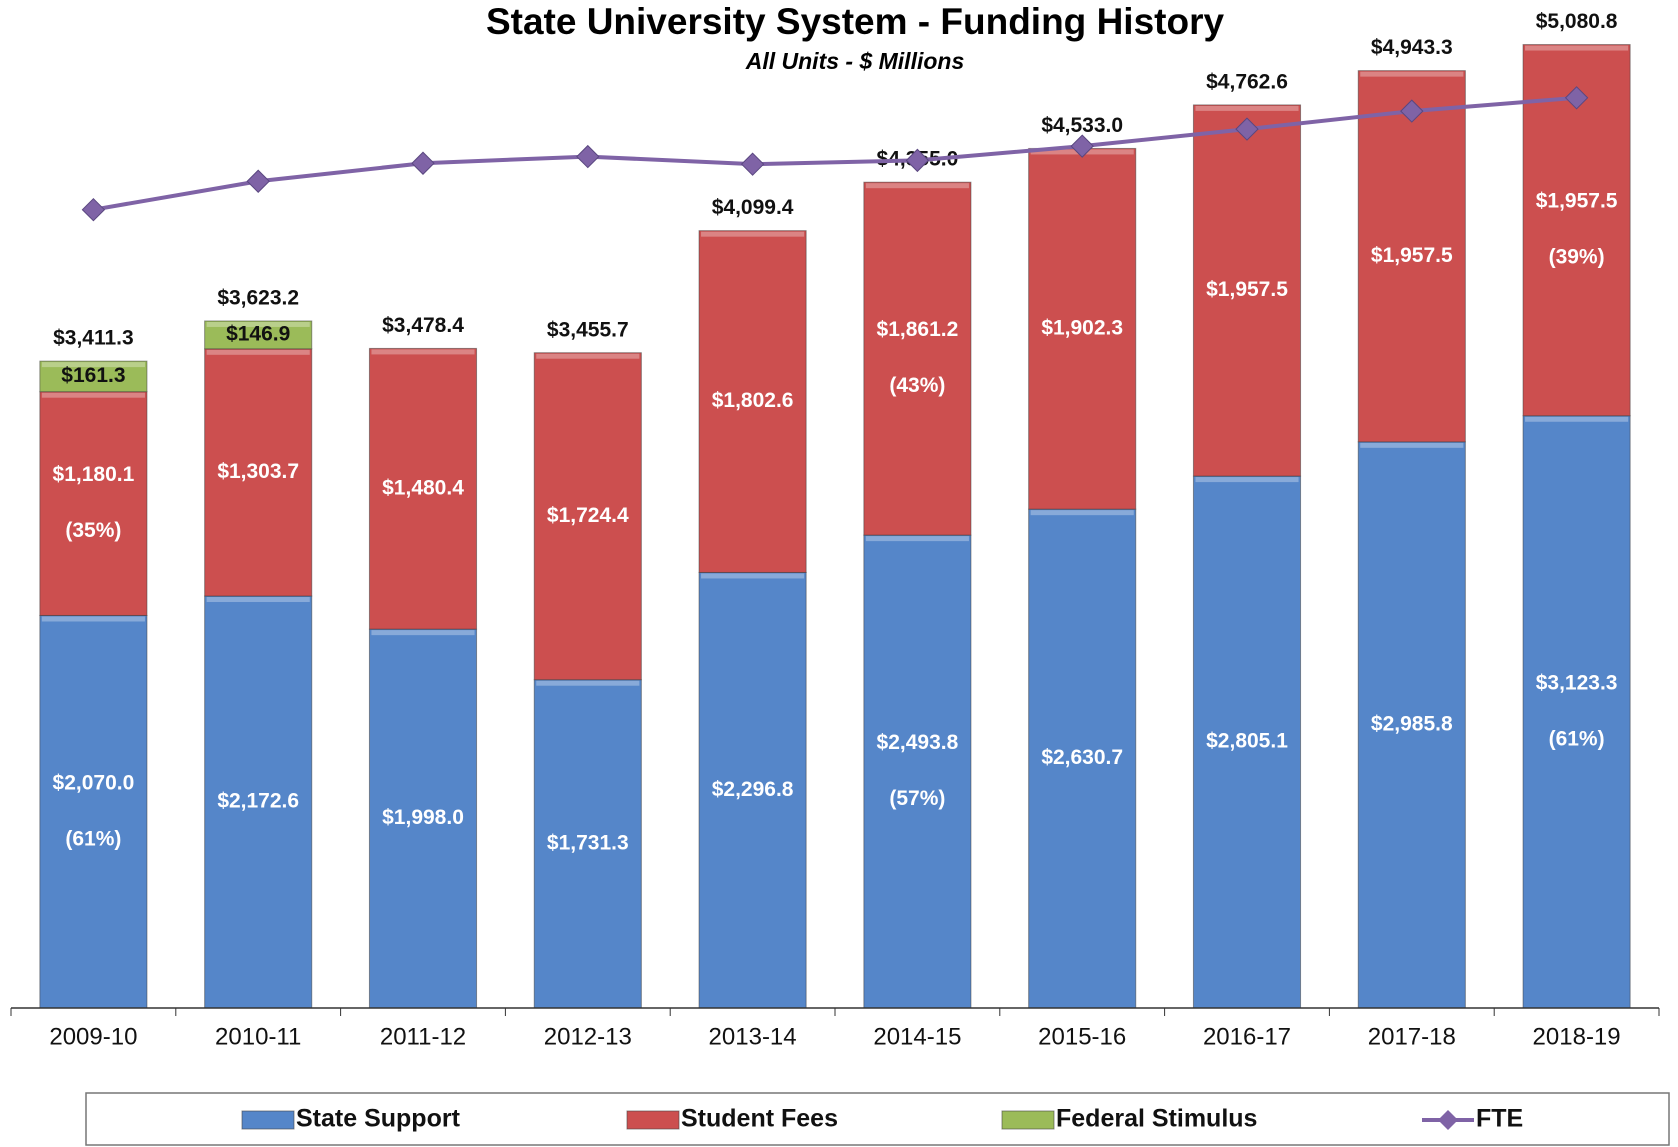 This screenshot has height=1147, width=1678. Describe the element at coordinates (1412, 1036) in the screenshot. I see `x-tick-label: 2017-18` at that location.